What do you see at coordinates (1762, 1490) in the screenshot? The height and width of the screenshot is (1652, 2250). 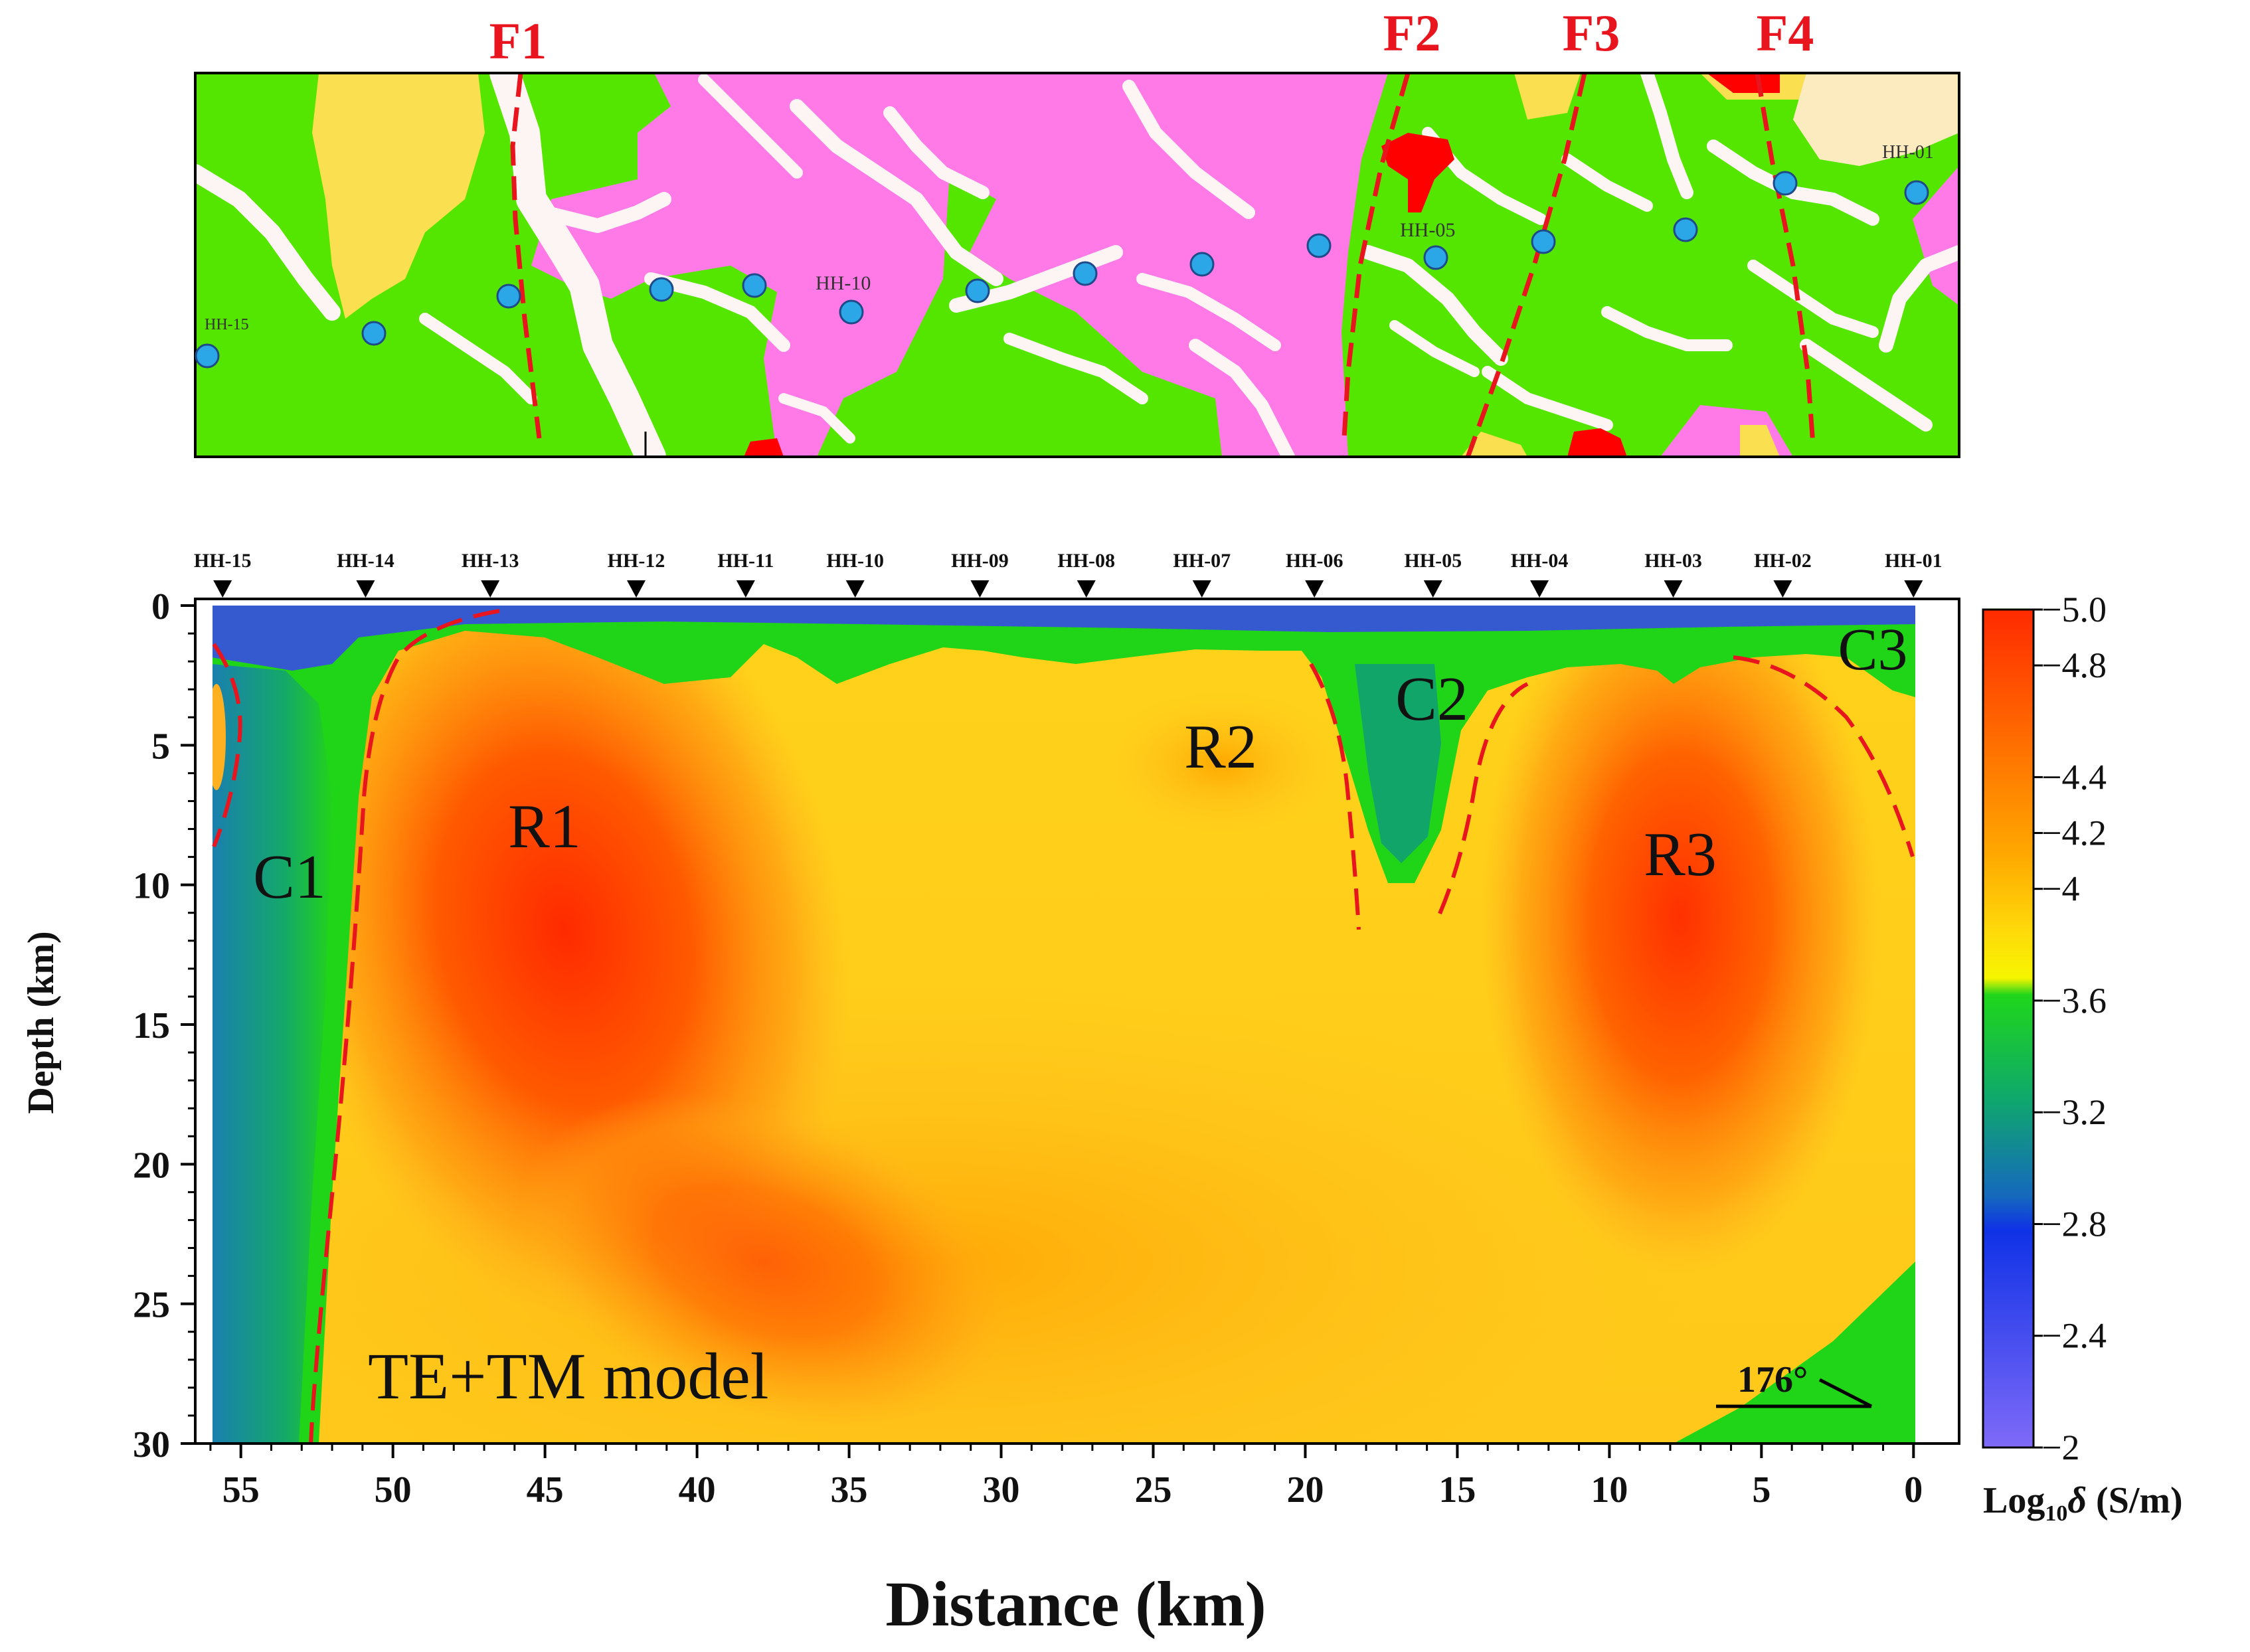 I see `x-tick-label: 5` at bounding box center [1762, 1490].